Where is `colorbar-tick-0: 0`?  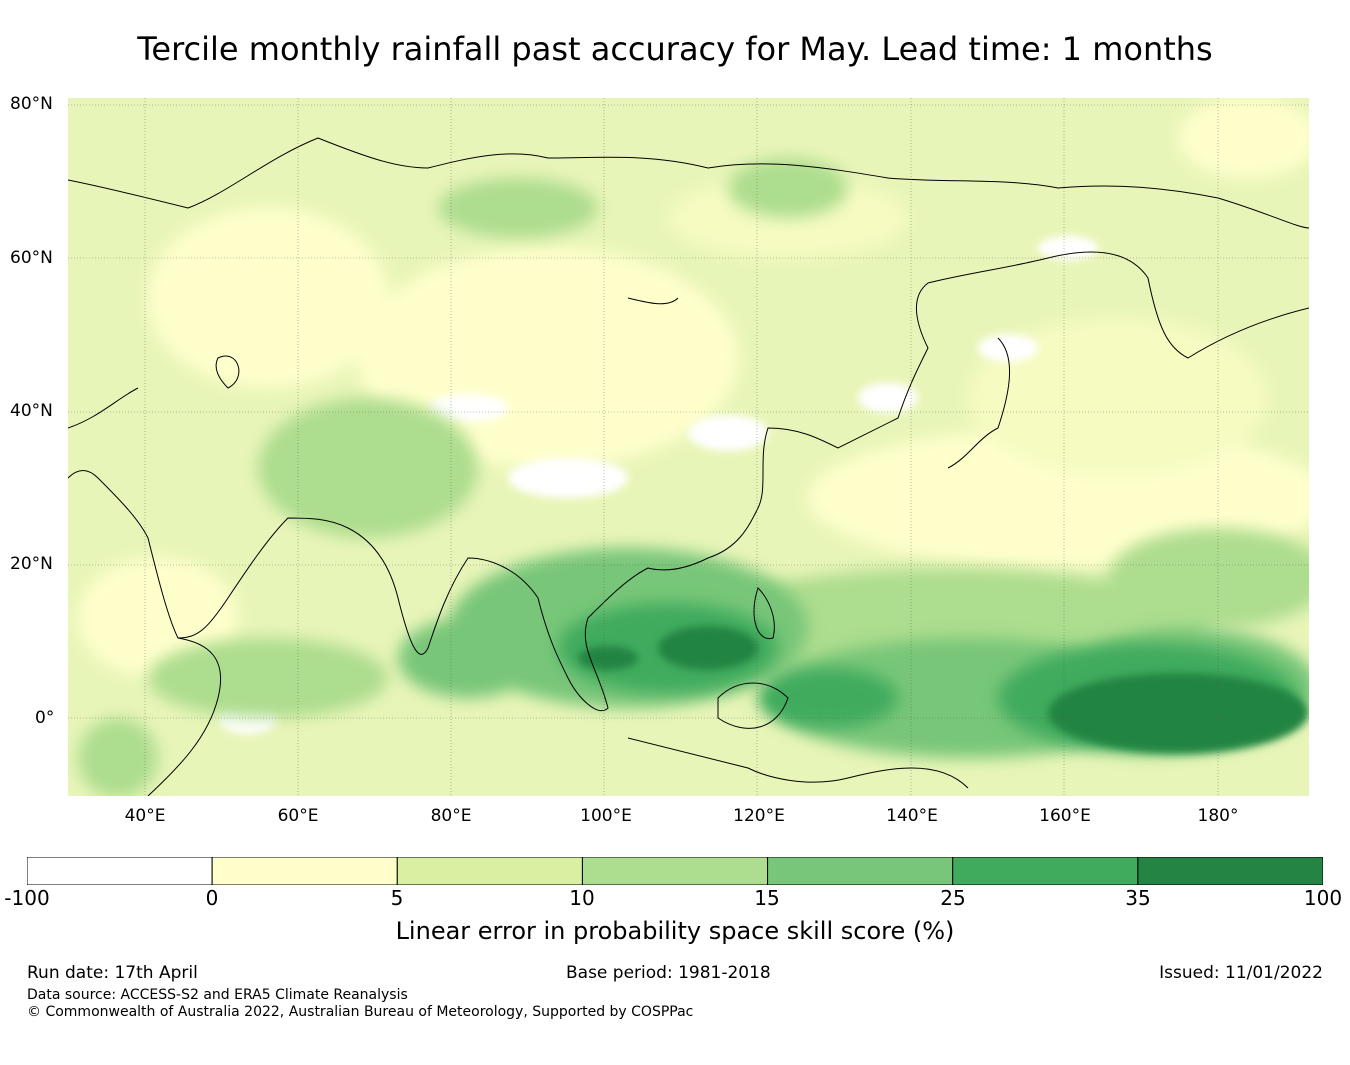
colorbar-tick-0: 0 is located at coordinates (212, 898).